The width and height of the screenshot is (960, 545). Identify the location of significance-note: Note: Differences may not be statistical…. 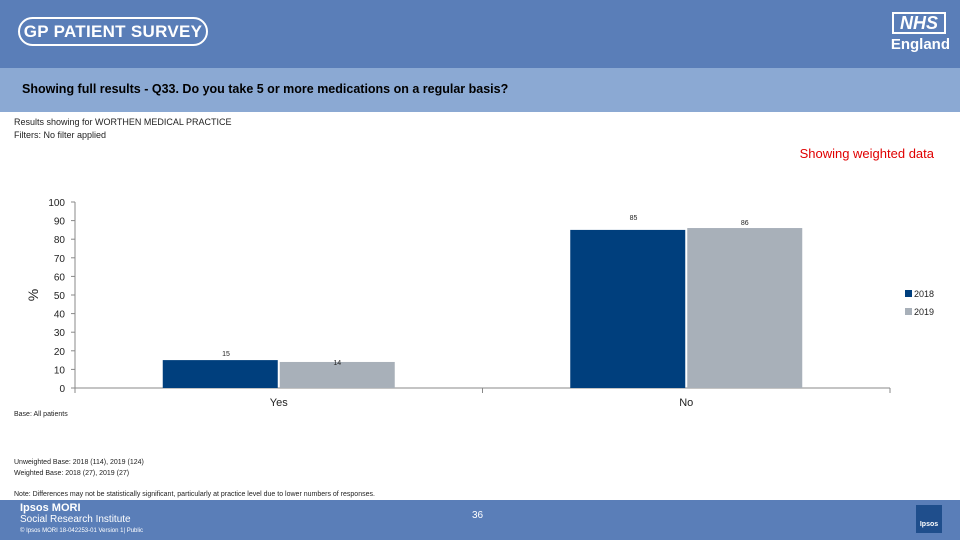
(194, 494).